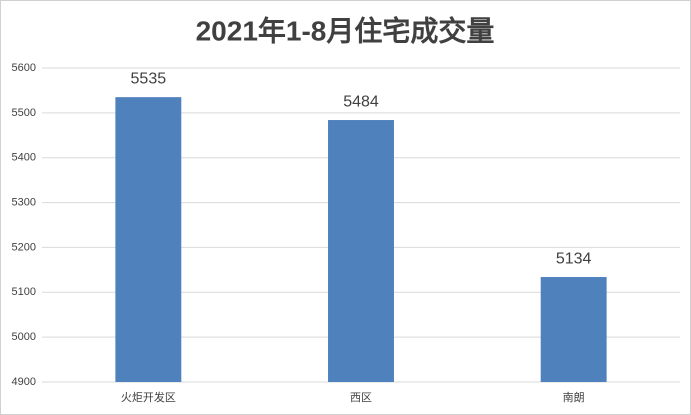 The height and width of the screenshot is (415, 691). Describe the element at coordinates (24, 337) in the screenshot. I see `y-tick-label: 5000` at that location.